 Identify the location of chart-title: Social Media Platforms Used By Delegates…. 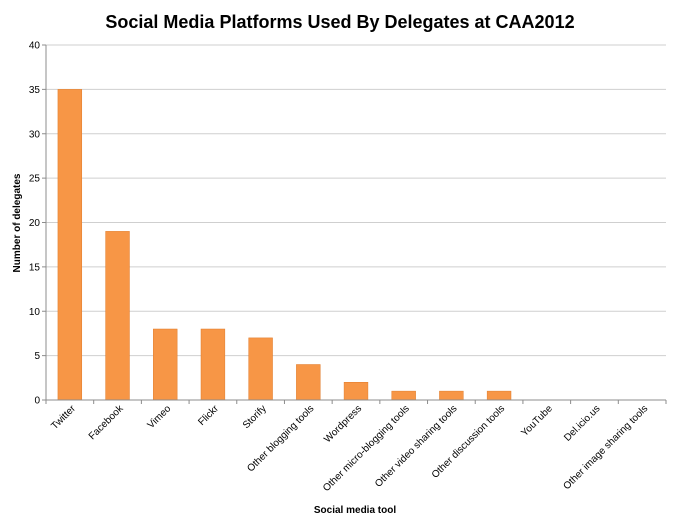
(339, 22).